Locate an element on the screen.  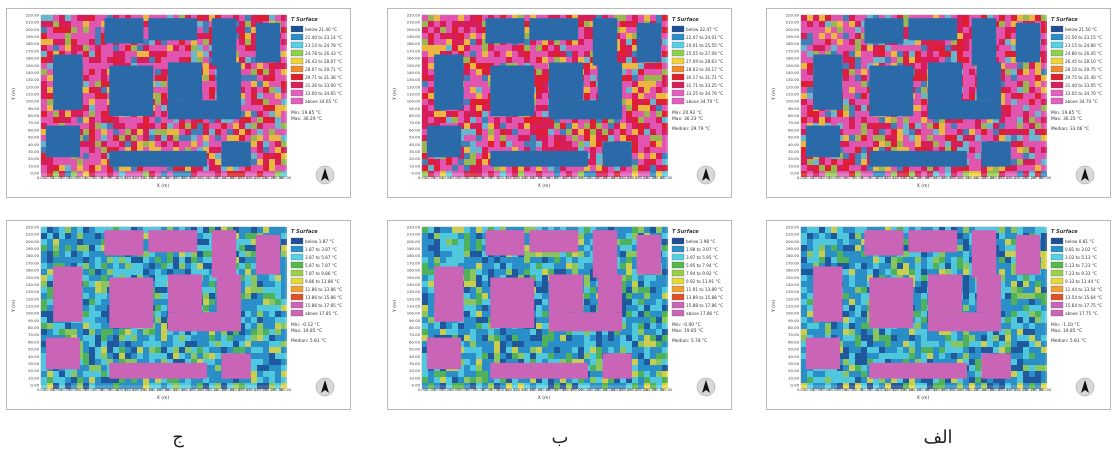
y-tick-label: 110.00 is located at coordinates (33, 306).